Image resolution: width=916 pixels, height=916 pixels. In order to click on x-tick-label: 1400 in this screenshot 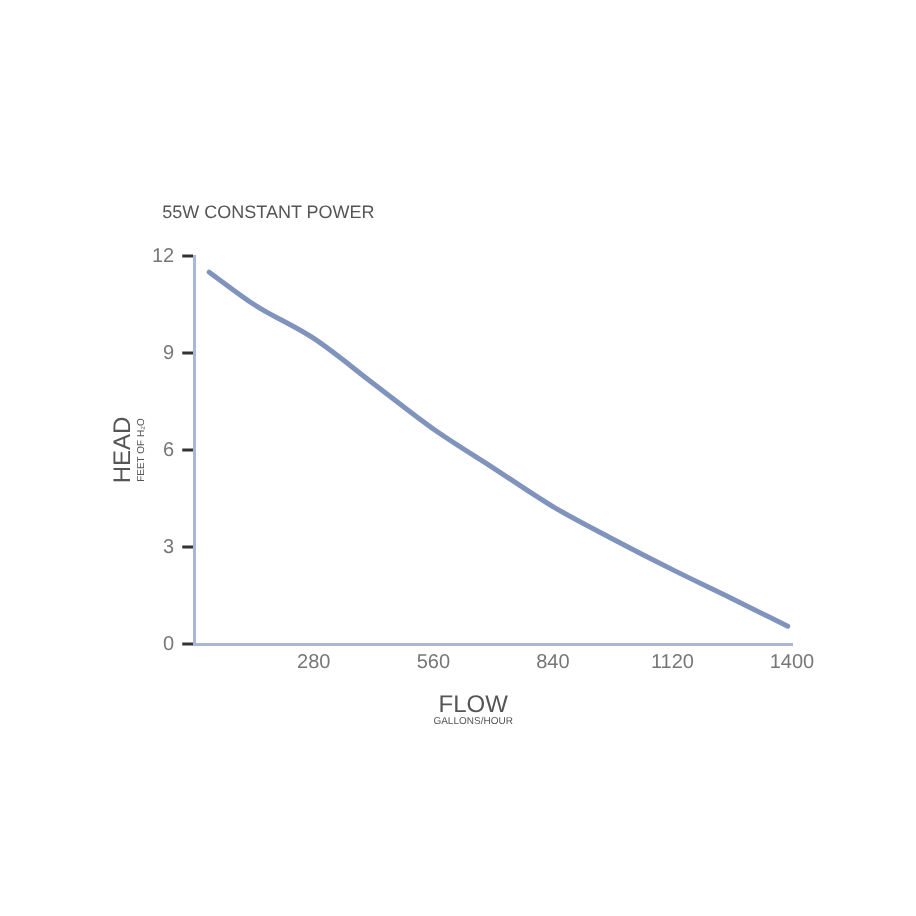, I will do `click(792, 662)`.